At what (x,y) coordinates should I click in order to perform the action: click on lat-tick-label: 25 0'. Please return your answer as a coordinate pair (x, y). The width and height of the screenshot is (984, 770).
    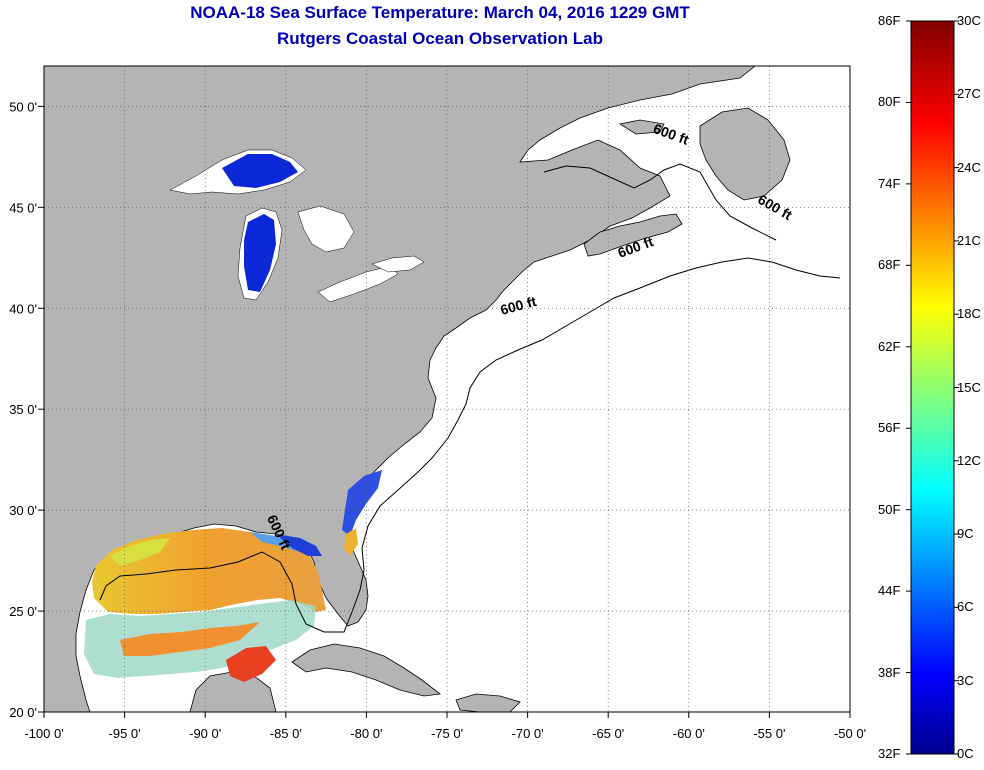
    Looking at the image, I should click on (23, 611).